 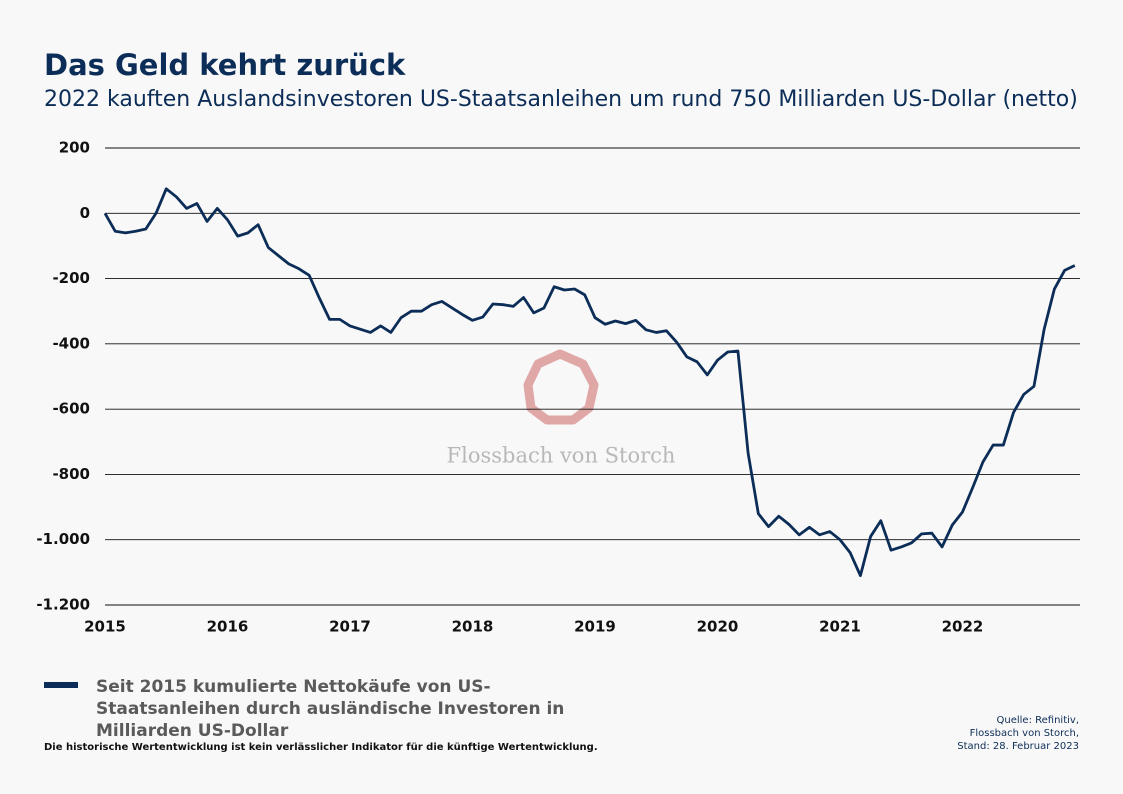 What do you see at coordinates (840, 627) in the screenshot?
I see `x-tick-label: 2021` at bounding box center [840, 627].